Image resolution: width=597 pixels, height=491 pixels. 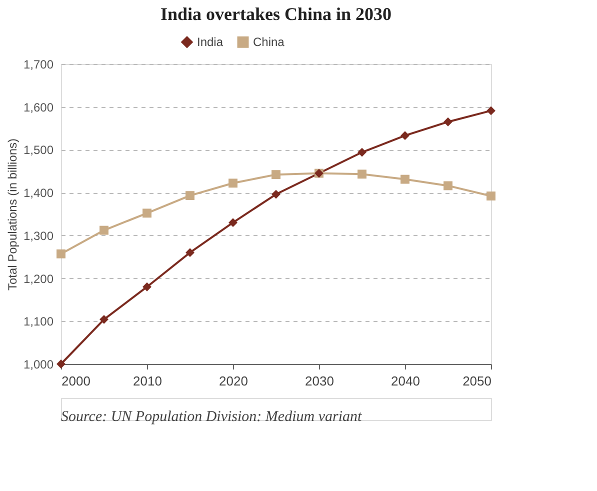 What do you see at coordinates (477, 381) in the screenshot?
I see `x-tick-label: 2050` at bounding box center [477, 381].